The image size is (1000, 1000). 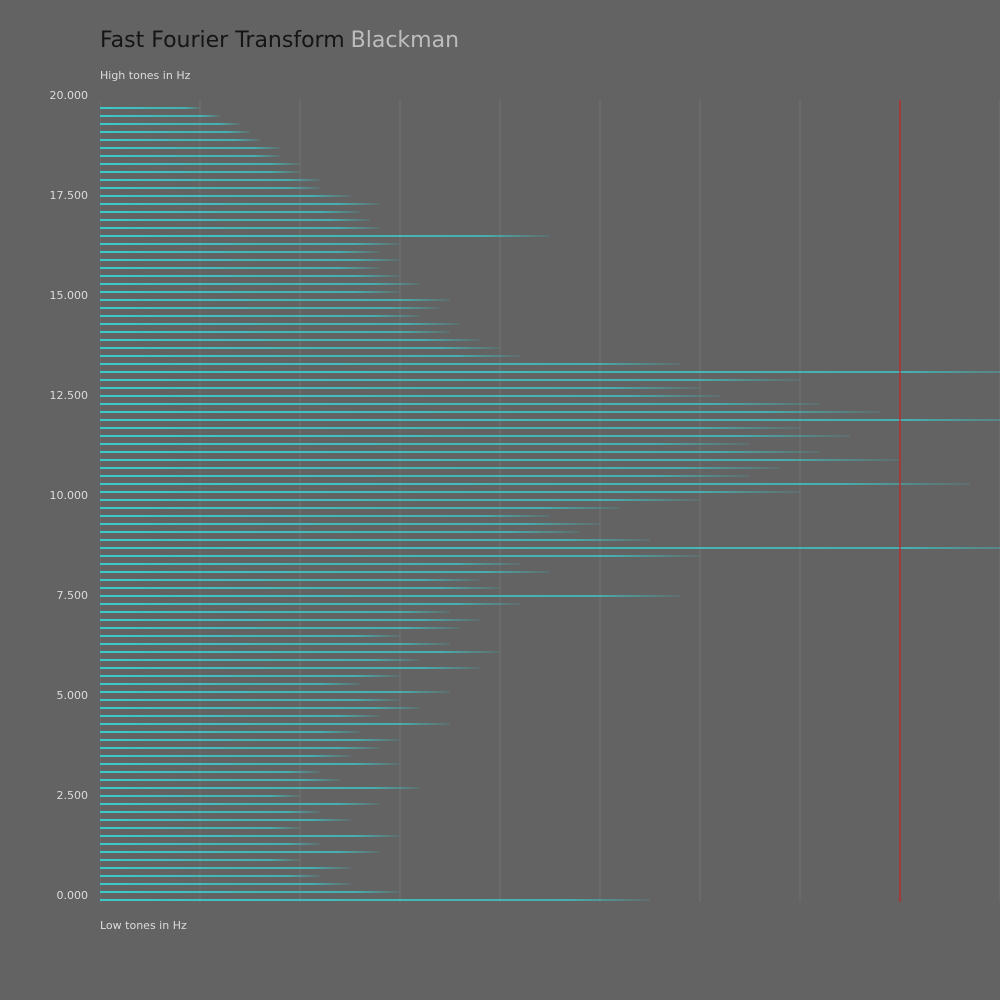 I want to click on y-tick-label: 17.500, so click(x=69, y=195).